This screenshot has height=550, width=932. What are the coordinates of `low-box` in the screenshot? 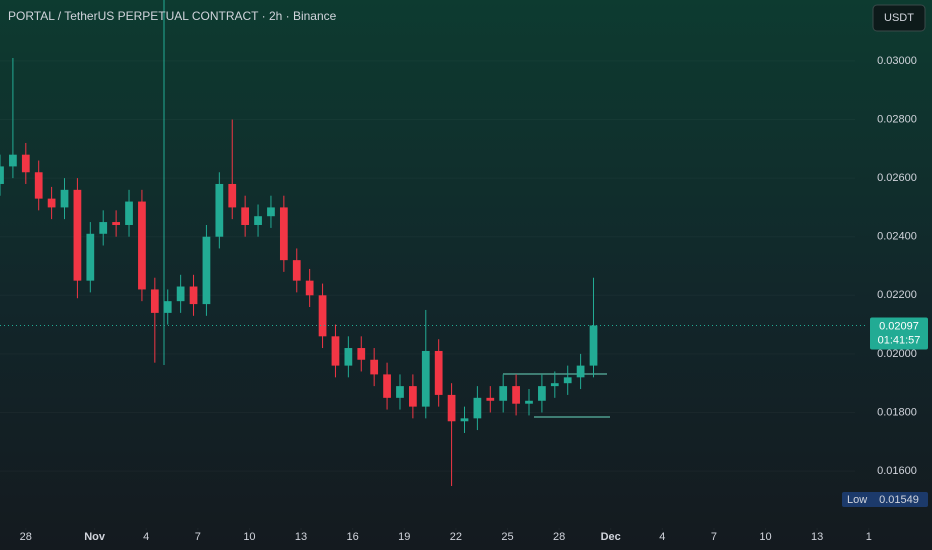 It's located at (885, 500).